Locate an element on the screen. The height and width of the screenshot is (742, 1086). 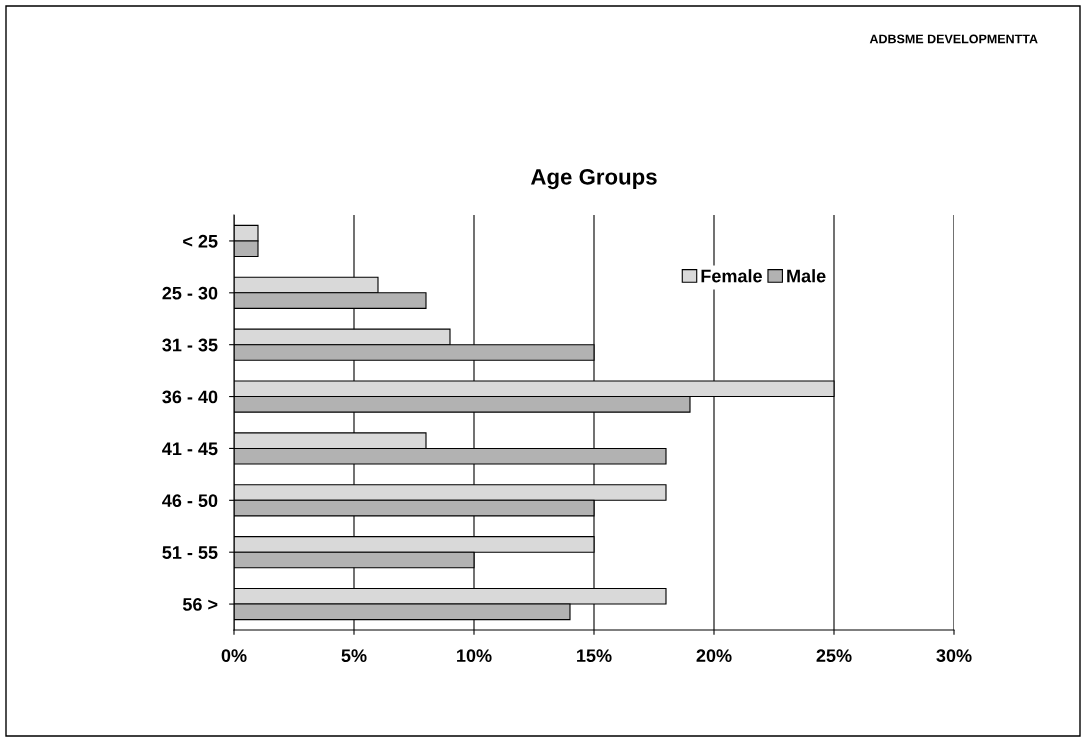
y-tick-label: 36 - 40 is located at coordinates (190, 397).